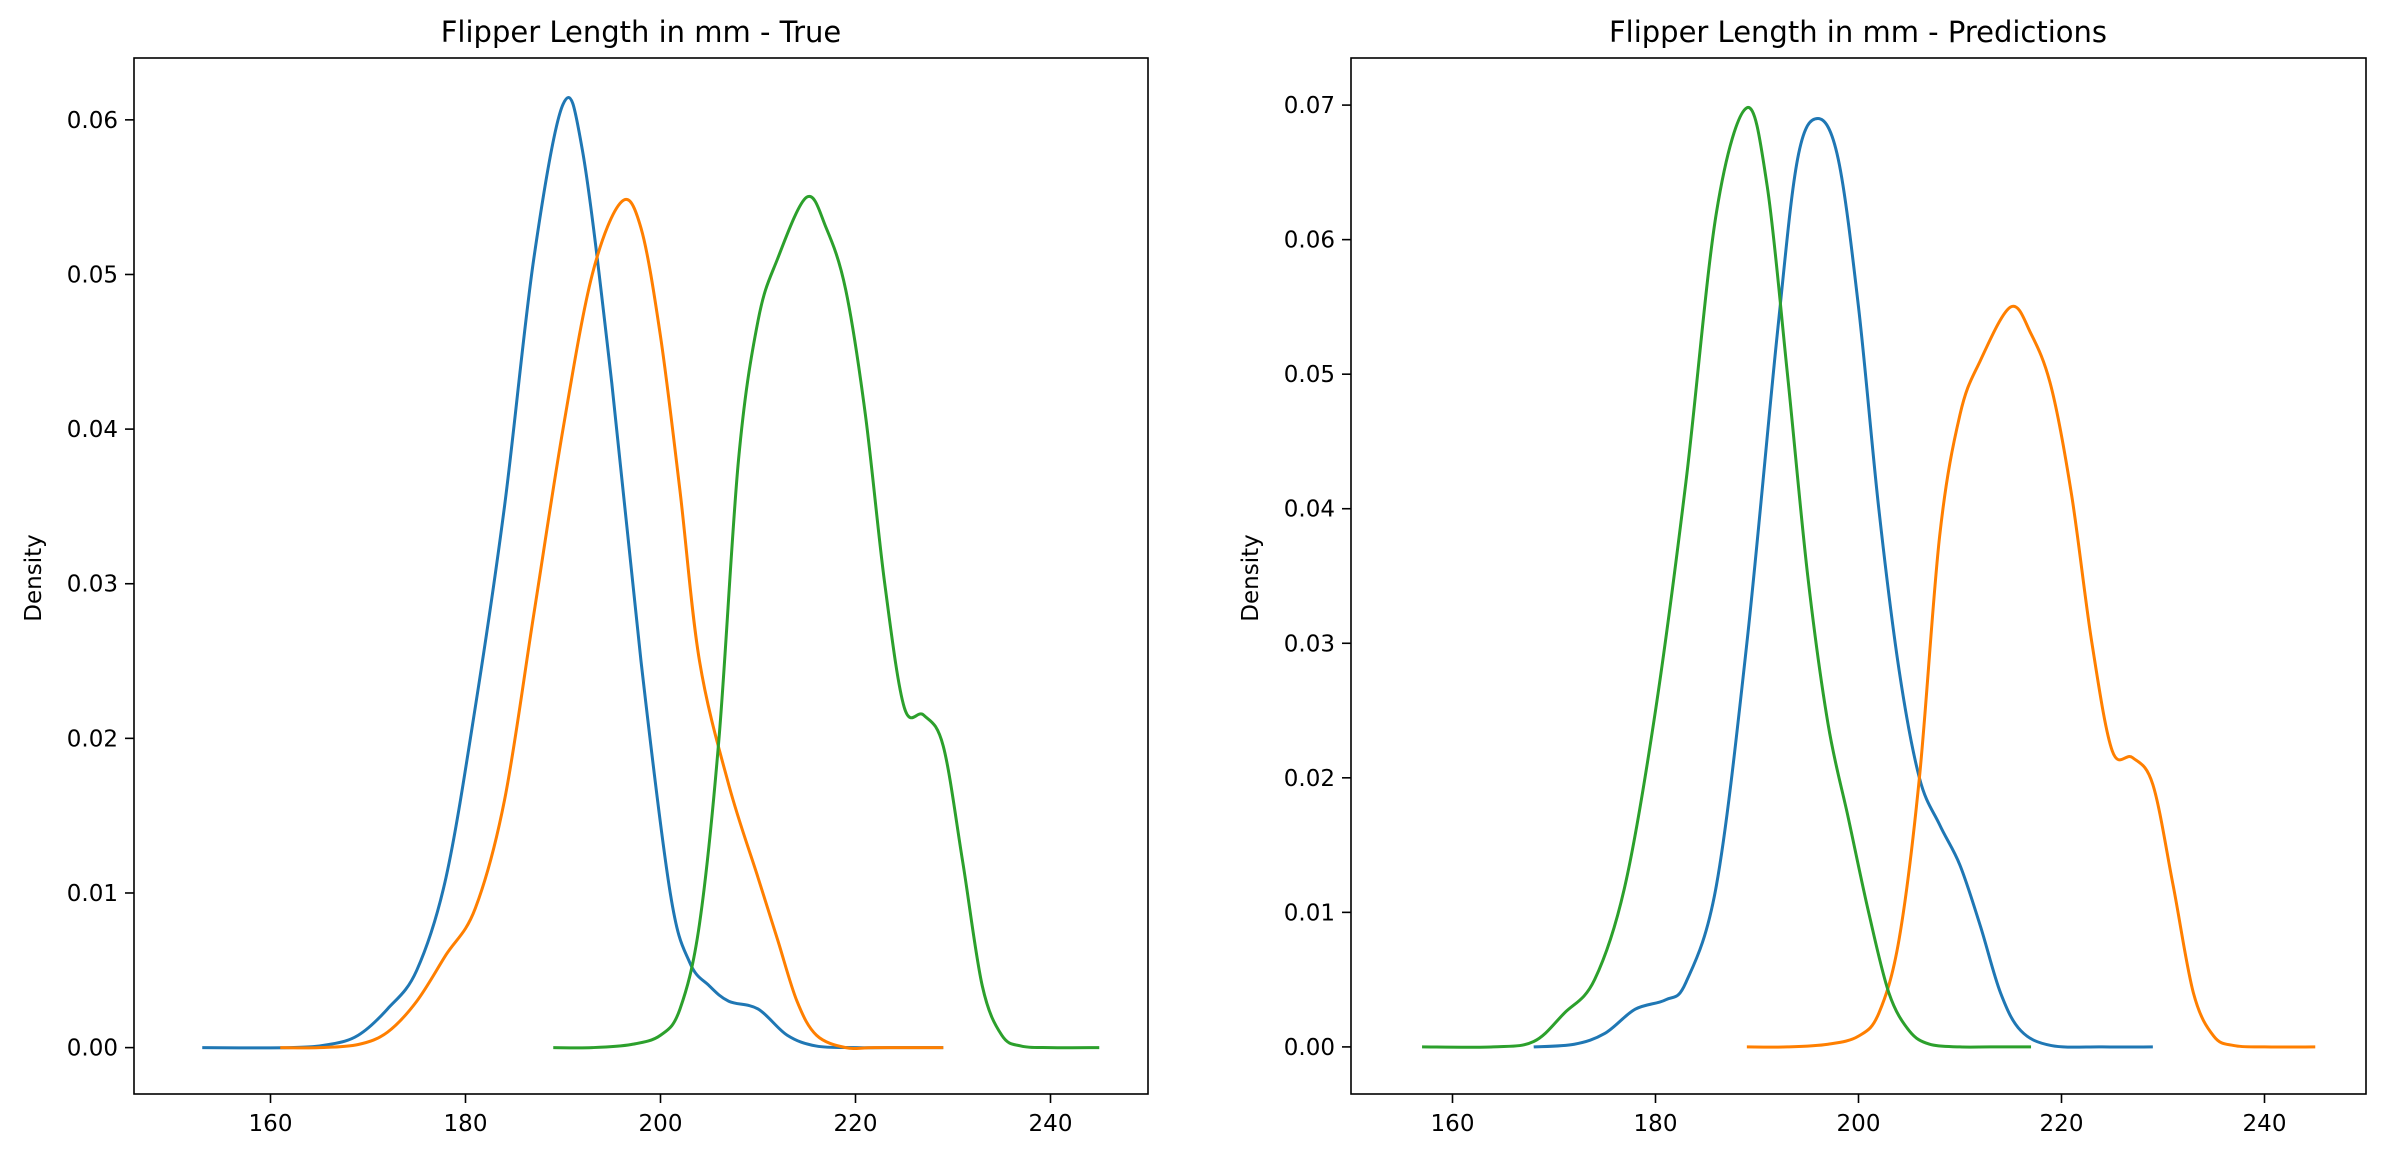 This screenshot has height=1157, width=2384. I want to click on chart-title: Flipper Length in mm - Predictions, so click(1858, 32).